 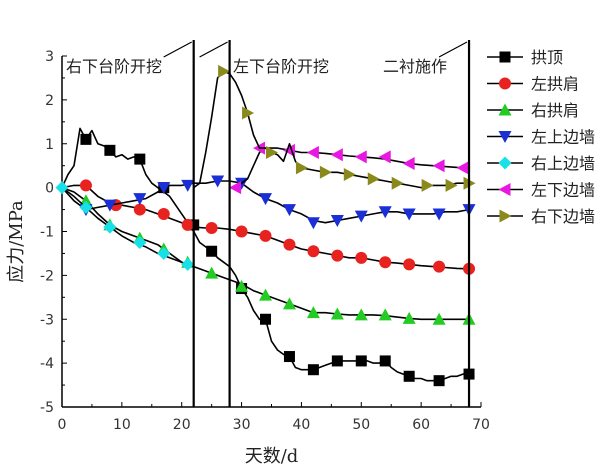 What do you see at coordinates (122, 425) in the screenshot?
I see `x-tick-label: 10` at bounding box center [122, 425].